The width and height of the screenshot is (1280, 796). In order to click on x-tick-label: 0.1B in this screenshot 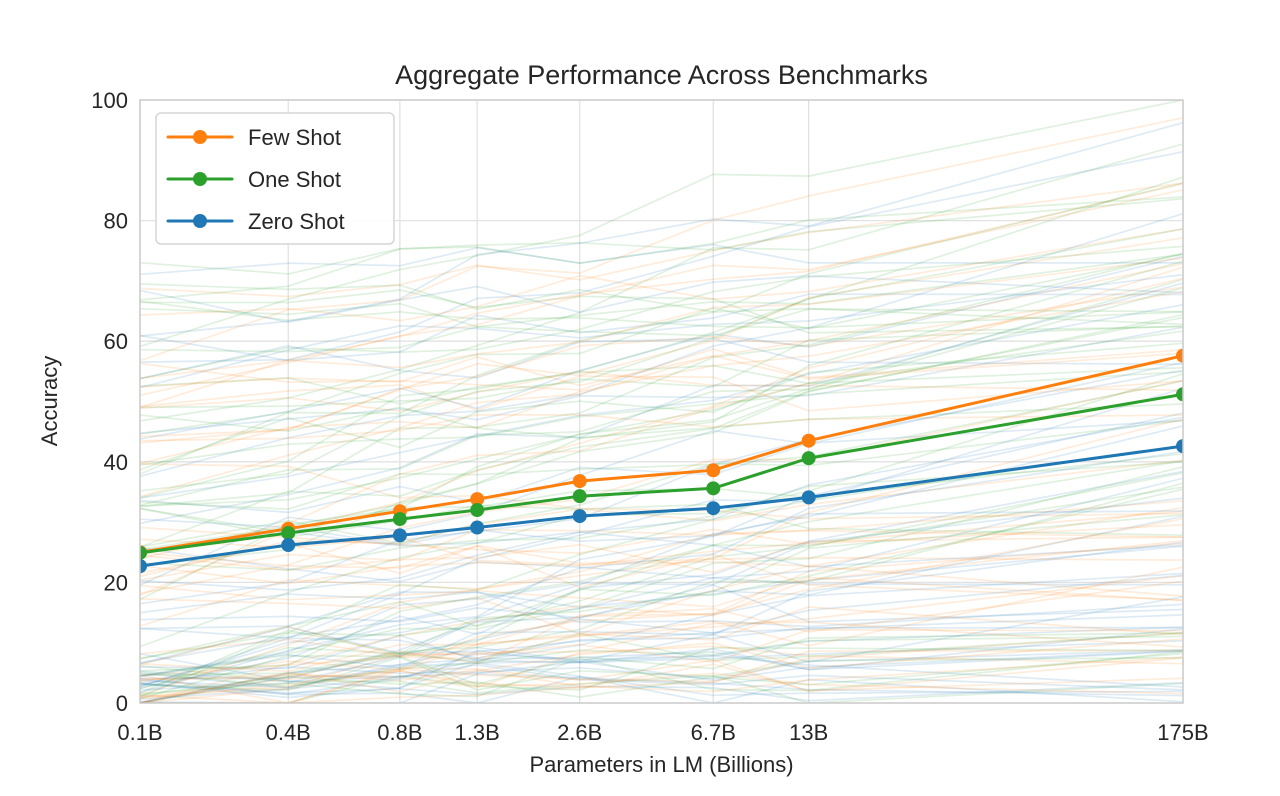, I will do `click(139, 732)`.